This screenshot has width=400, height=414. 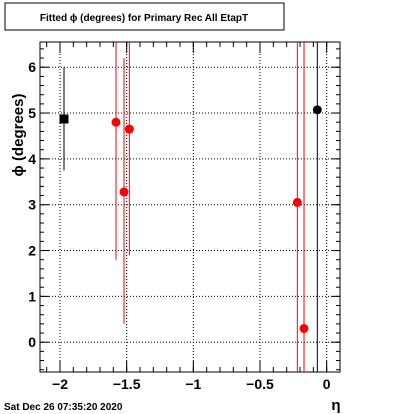 What do you see at coordinates (32, 342) in the screenshot?
I see `y-tick-label: 0` at bounding box center [32, 342].